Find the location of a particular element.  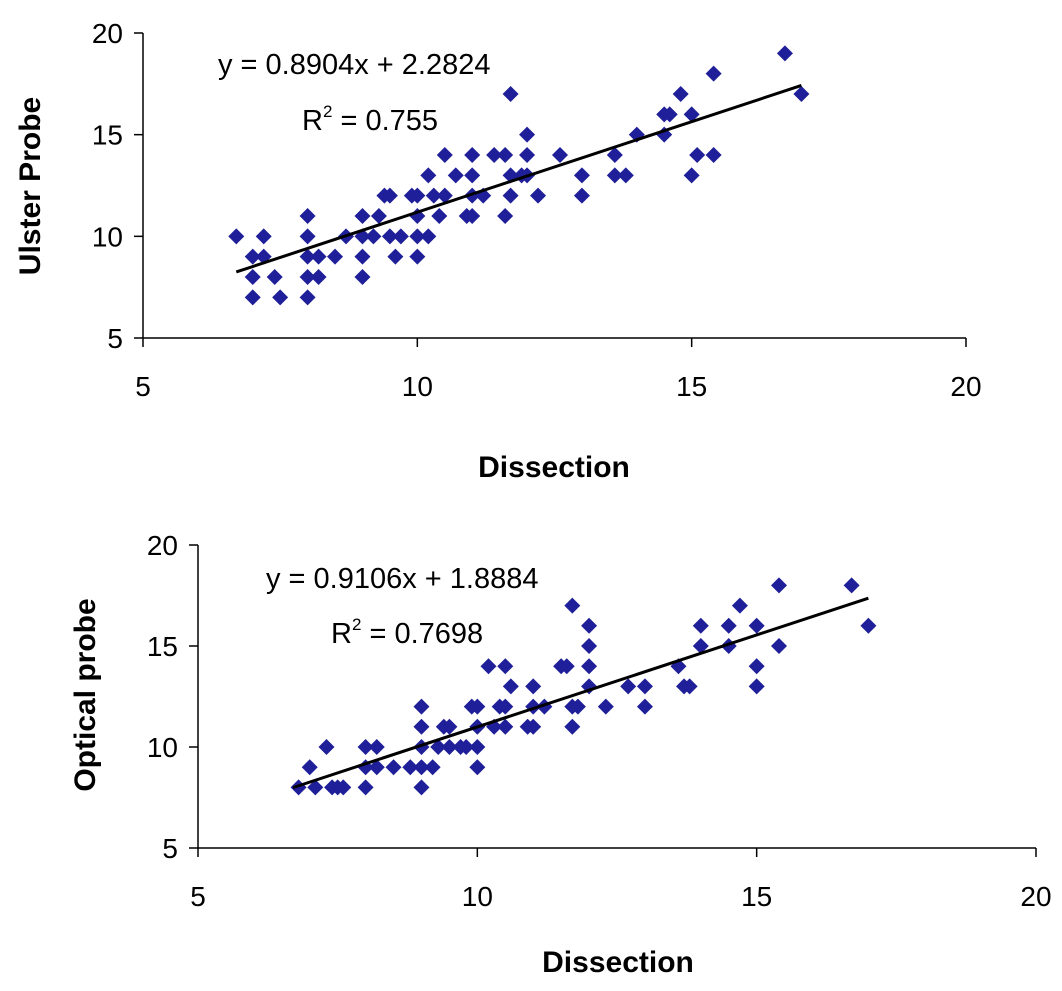

chart-1-y-tick-label: 10 is located at coordinates (107, 236).